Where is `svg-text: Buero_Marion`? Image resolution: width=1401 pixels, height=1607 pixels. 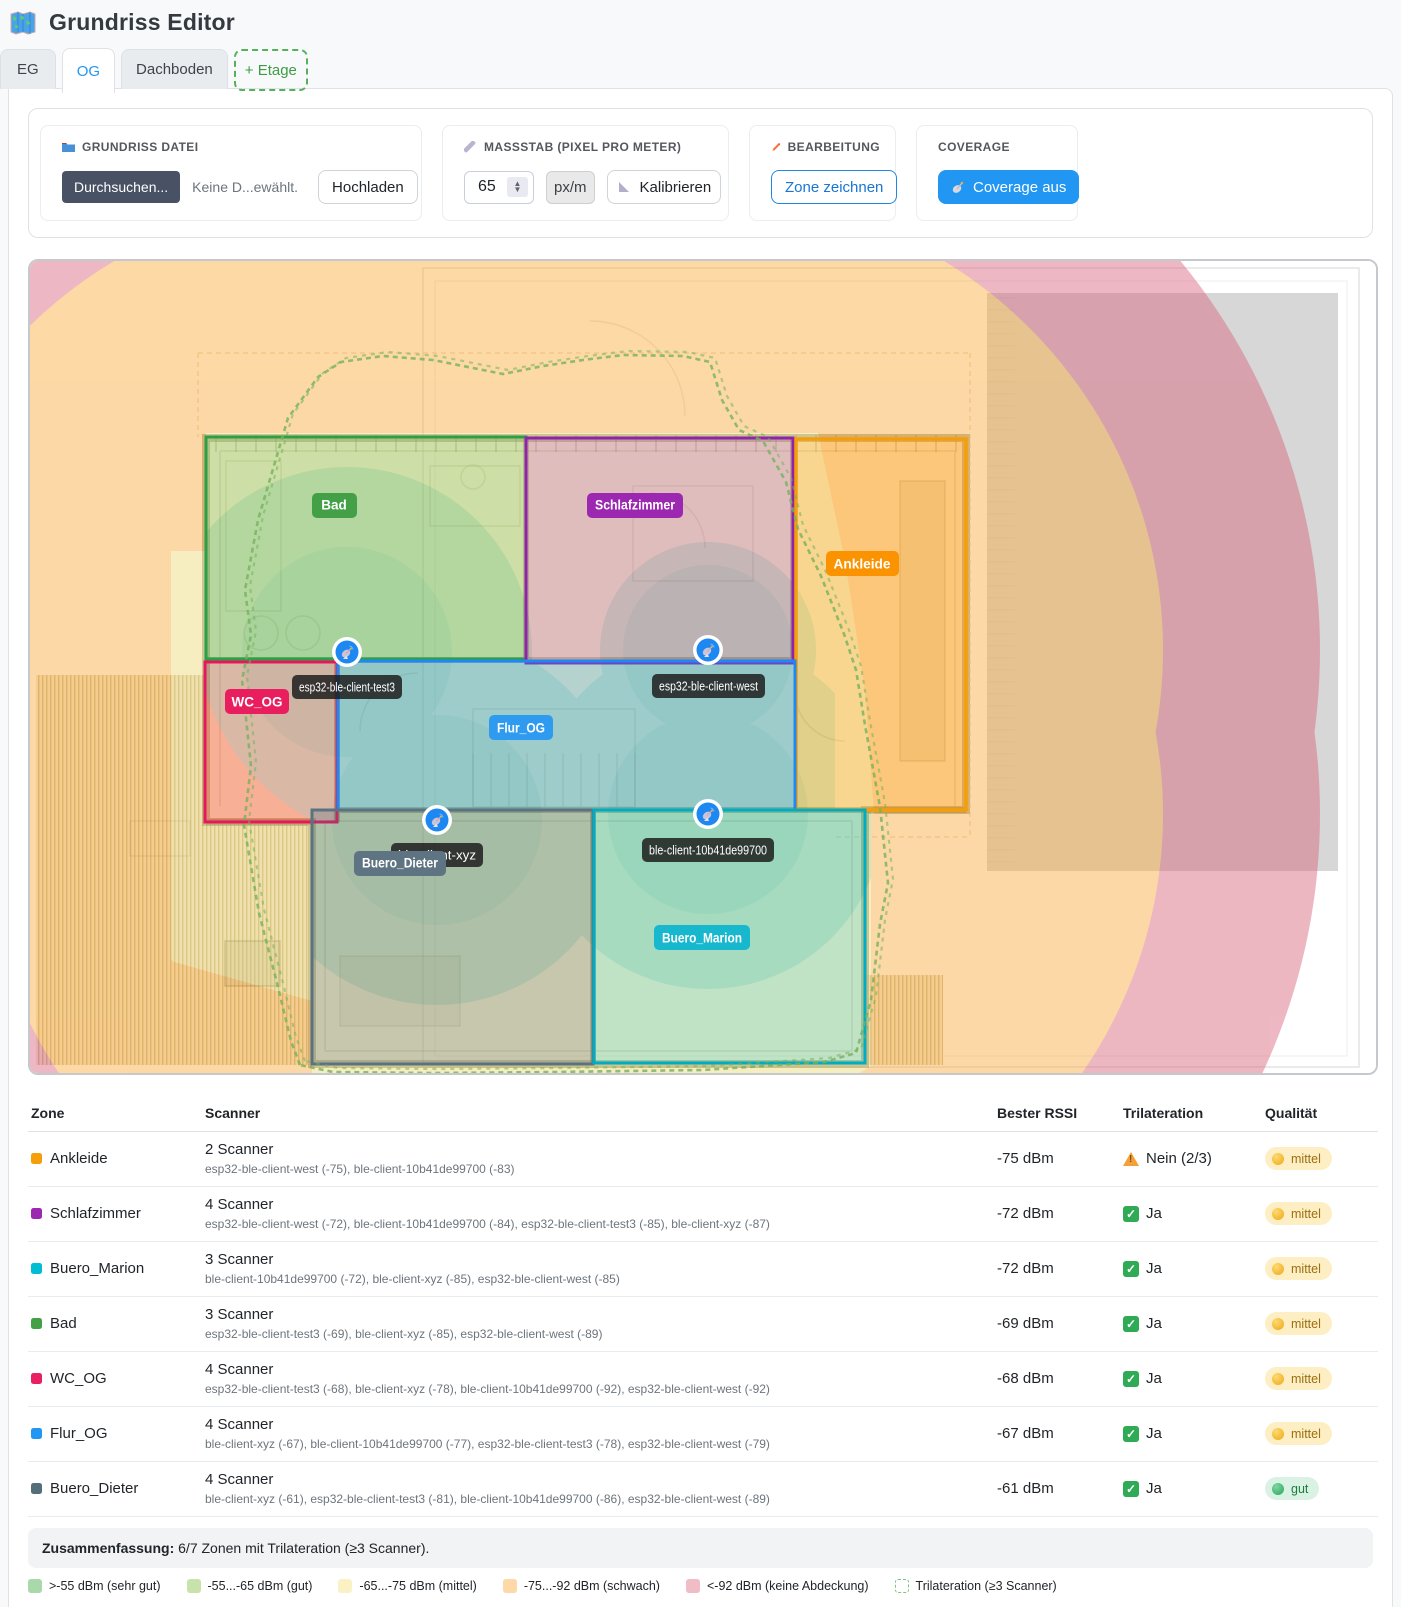 svg-text: Buero_Marion is located at coordinates (702, 938).